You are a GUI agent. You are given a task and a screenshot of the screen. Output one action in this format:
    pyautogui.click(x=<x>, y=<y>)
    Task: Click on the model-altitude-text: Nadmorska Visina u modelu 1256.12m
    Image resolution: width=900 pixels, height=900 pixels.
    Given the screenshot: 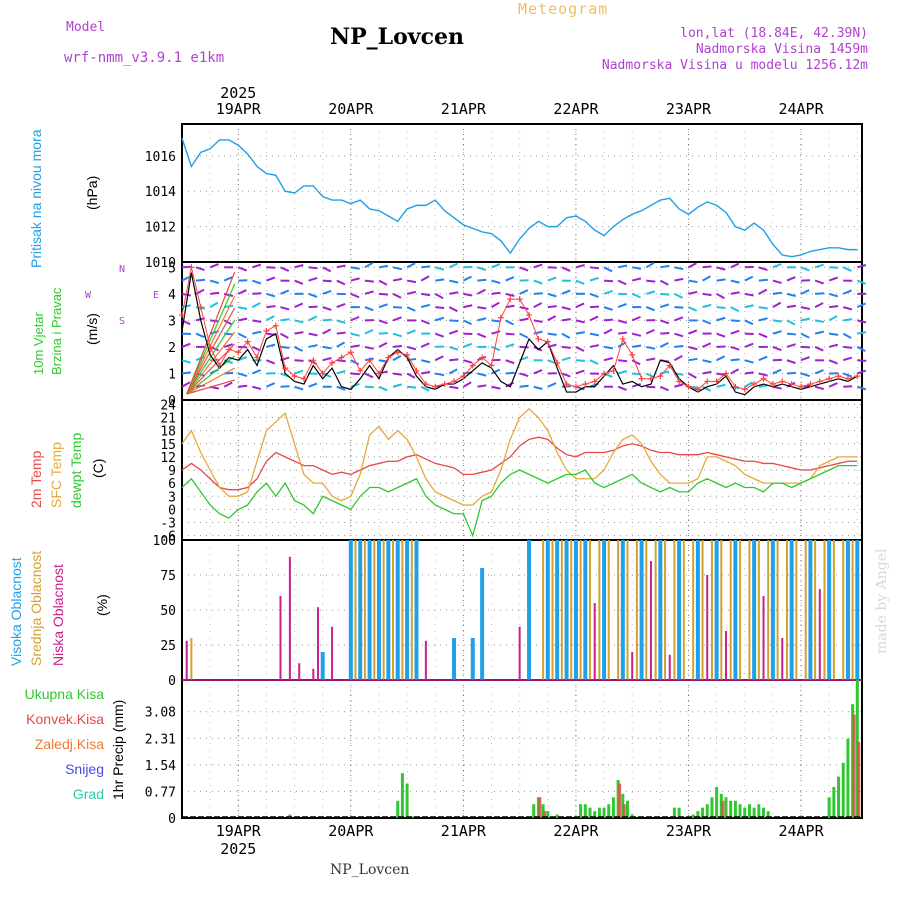 What is the action you would take?
    pyautogui.click(x=734, y=65)
    